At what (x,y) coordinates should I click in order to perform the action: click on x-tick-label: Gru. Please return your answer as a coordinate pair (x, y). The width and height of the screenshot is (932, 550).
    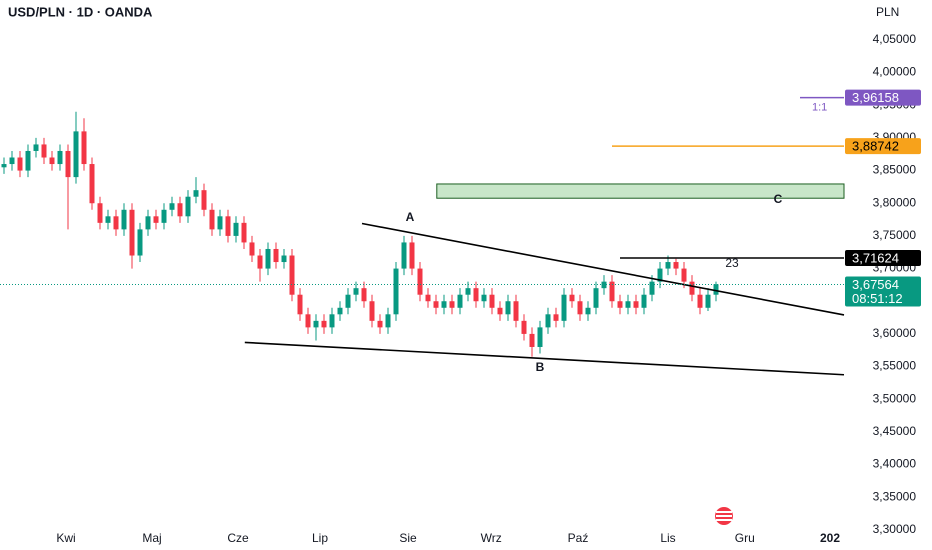
    Looking at the image, I should click on (745, 538).